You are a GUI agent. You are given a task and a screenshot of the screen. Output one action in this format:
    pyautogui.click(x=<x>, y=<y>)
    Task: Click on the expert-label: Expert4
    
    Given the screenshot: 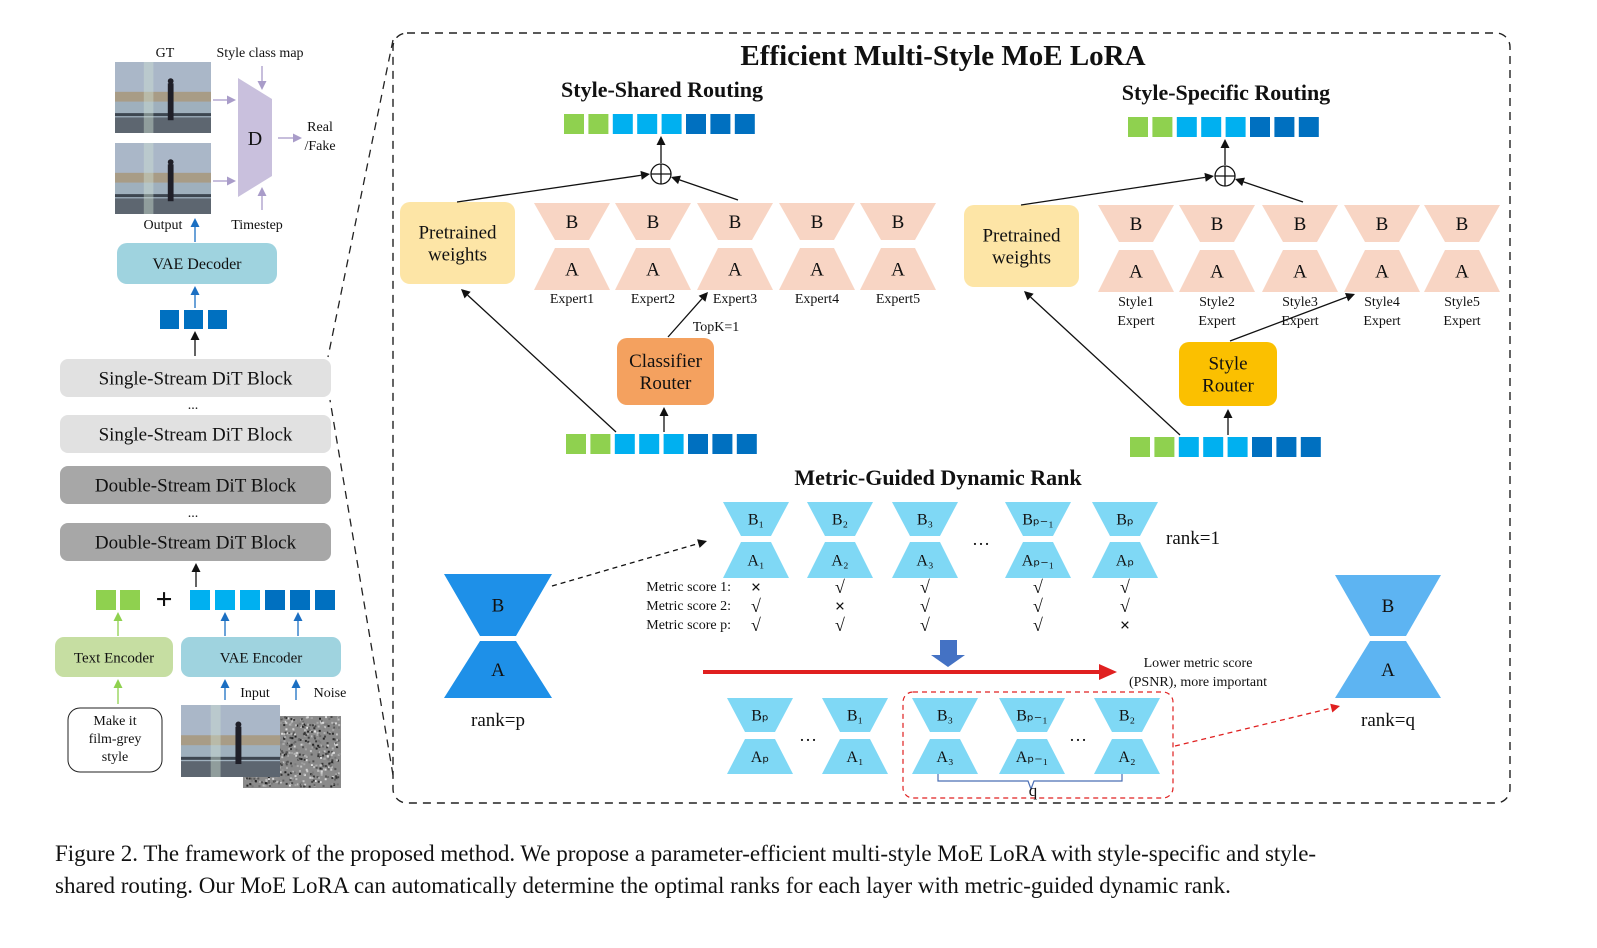 What is the action you would take?
    pyautogui.click(x=817, y=299)
    